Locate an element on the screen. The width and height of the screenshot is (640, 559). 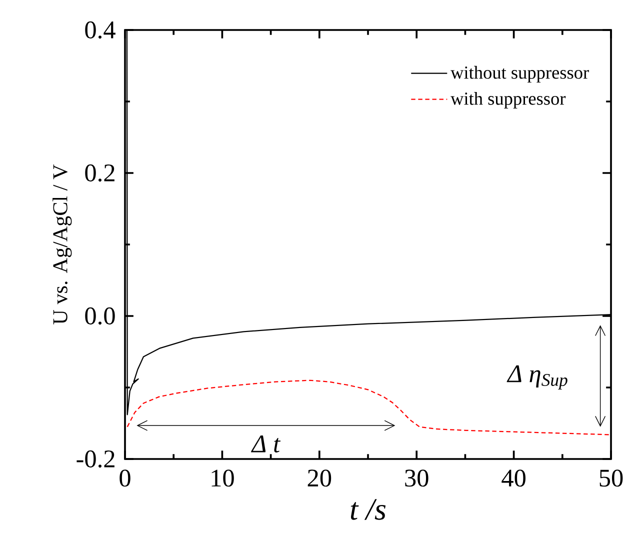
x-tick-label: 30 is located at coordinates (416, 478).